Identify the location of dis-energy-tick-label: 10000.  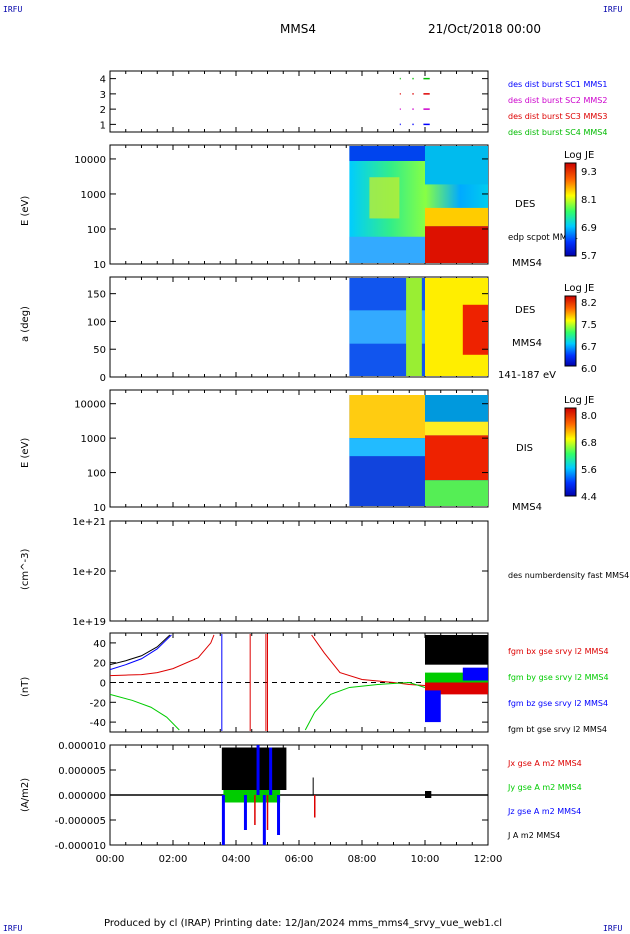
(90, 405).